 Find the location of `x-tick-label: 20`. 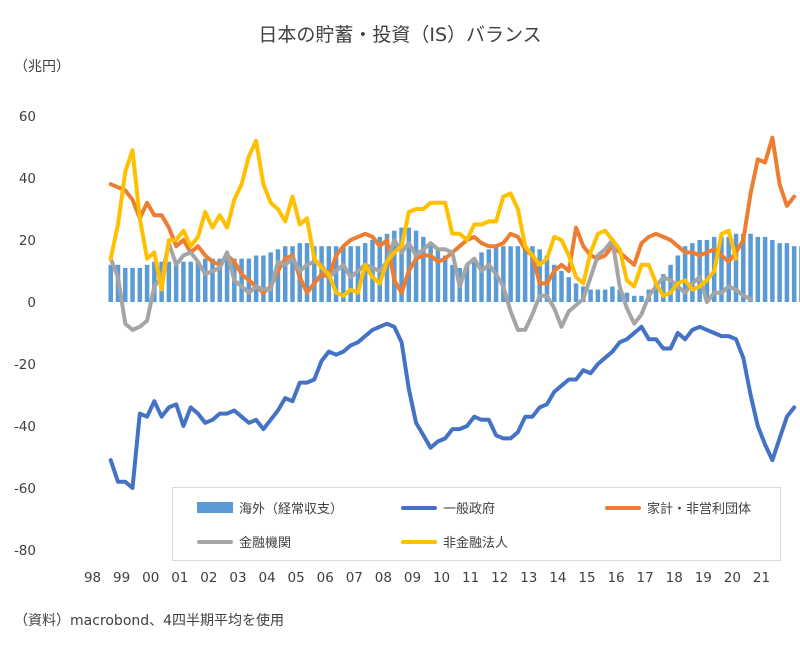

x-tick-label: 20 is located at coordinates (732, 578).